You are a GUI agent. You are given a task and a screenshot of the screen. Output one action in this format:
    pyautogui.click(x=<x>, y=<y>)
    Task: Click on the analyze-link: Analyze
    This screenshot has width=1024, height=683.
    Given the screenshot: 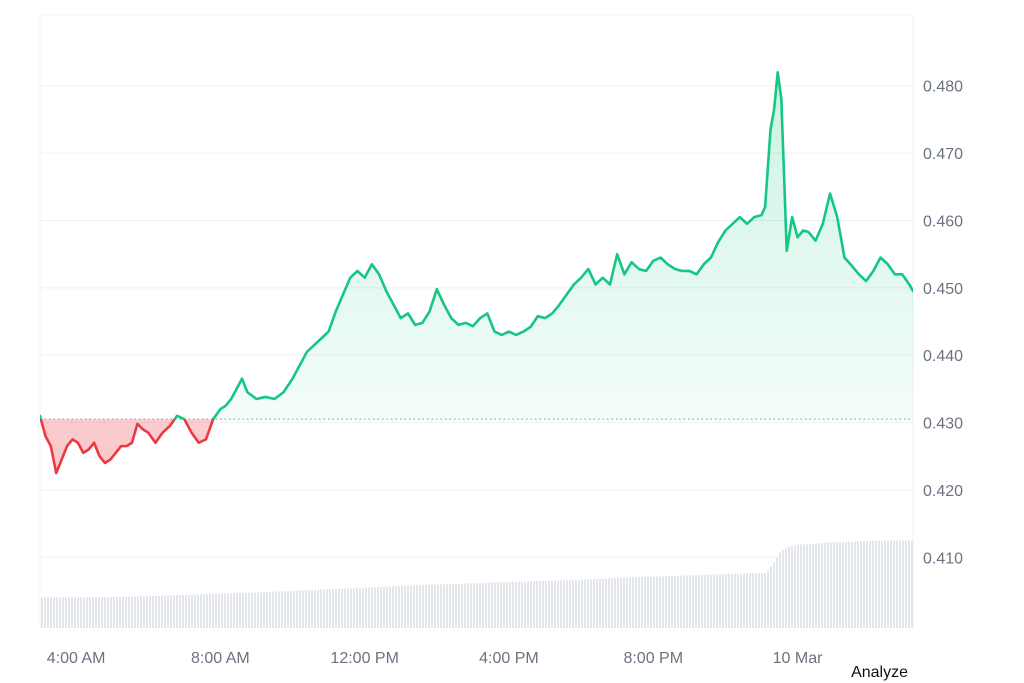 What is the action you would take?
    pyautogui.click(x=879, y=672)
    